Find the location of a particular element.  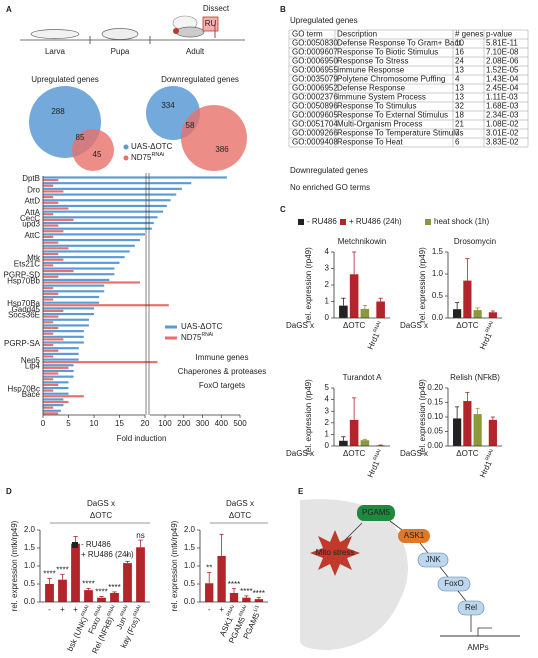

table-cell: 1.52E-05 is located at coordinates (502, 70).